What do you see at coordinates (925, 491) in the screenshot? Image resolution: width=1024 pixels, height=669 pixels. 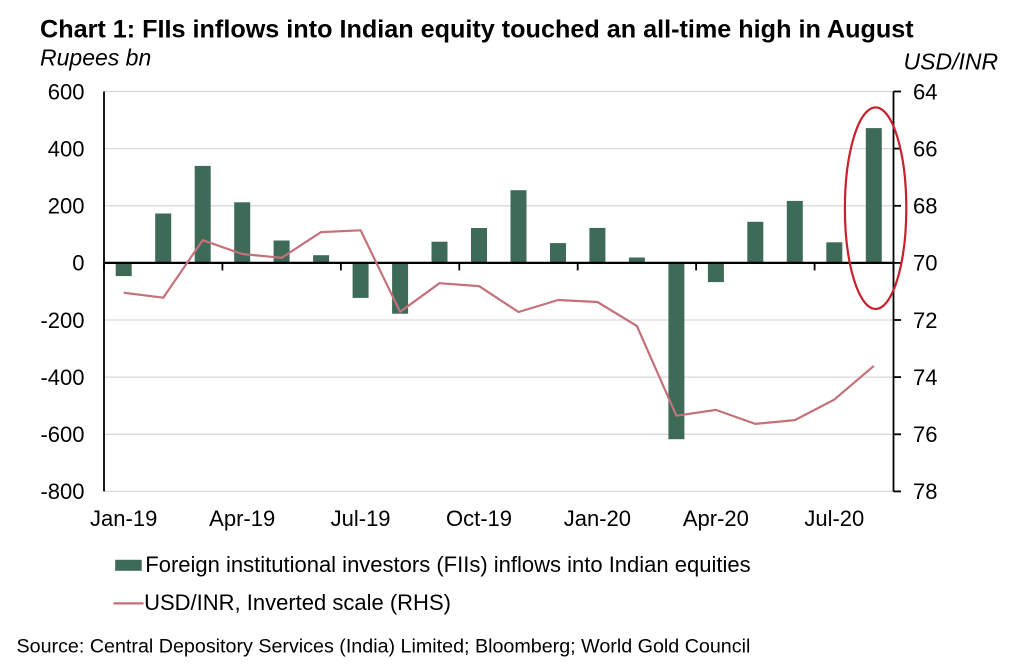 I see `svg-text: 78` at bounding box center [925, 491].